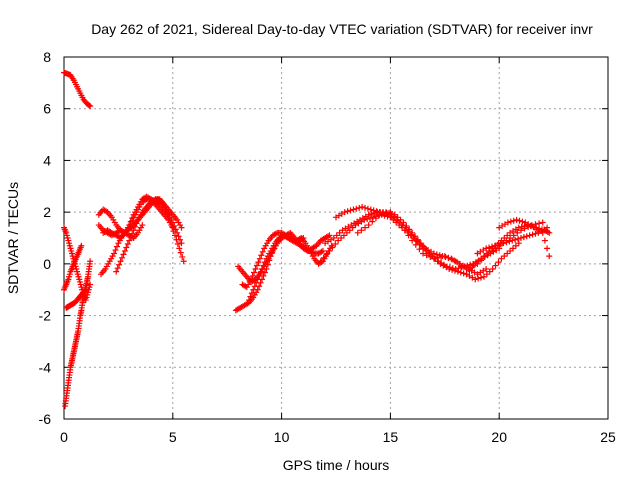  Describe the element at coordinates (77, 89) in the screenshot. I see `series-arc-early-high` at that location.